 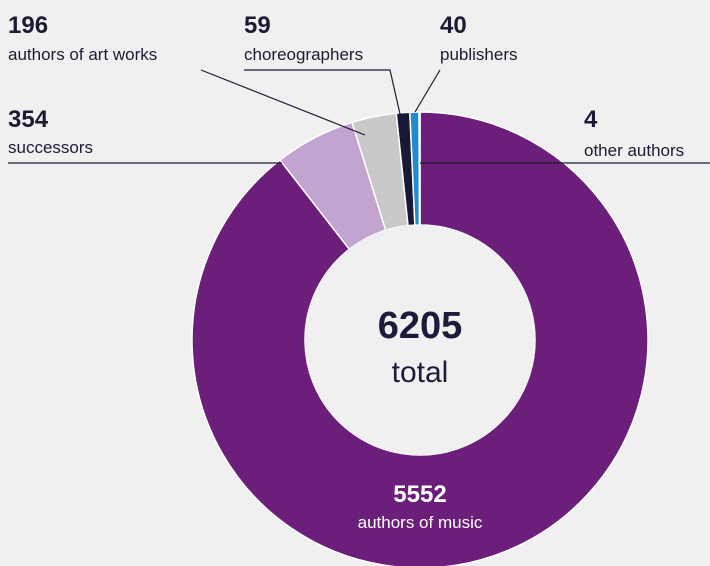 What do you see at coordinates (427, 91) in the screenshot?
I see `leader-line-publishers` at bounding box center [427, 91].